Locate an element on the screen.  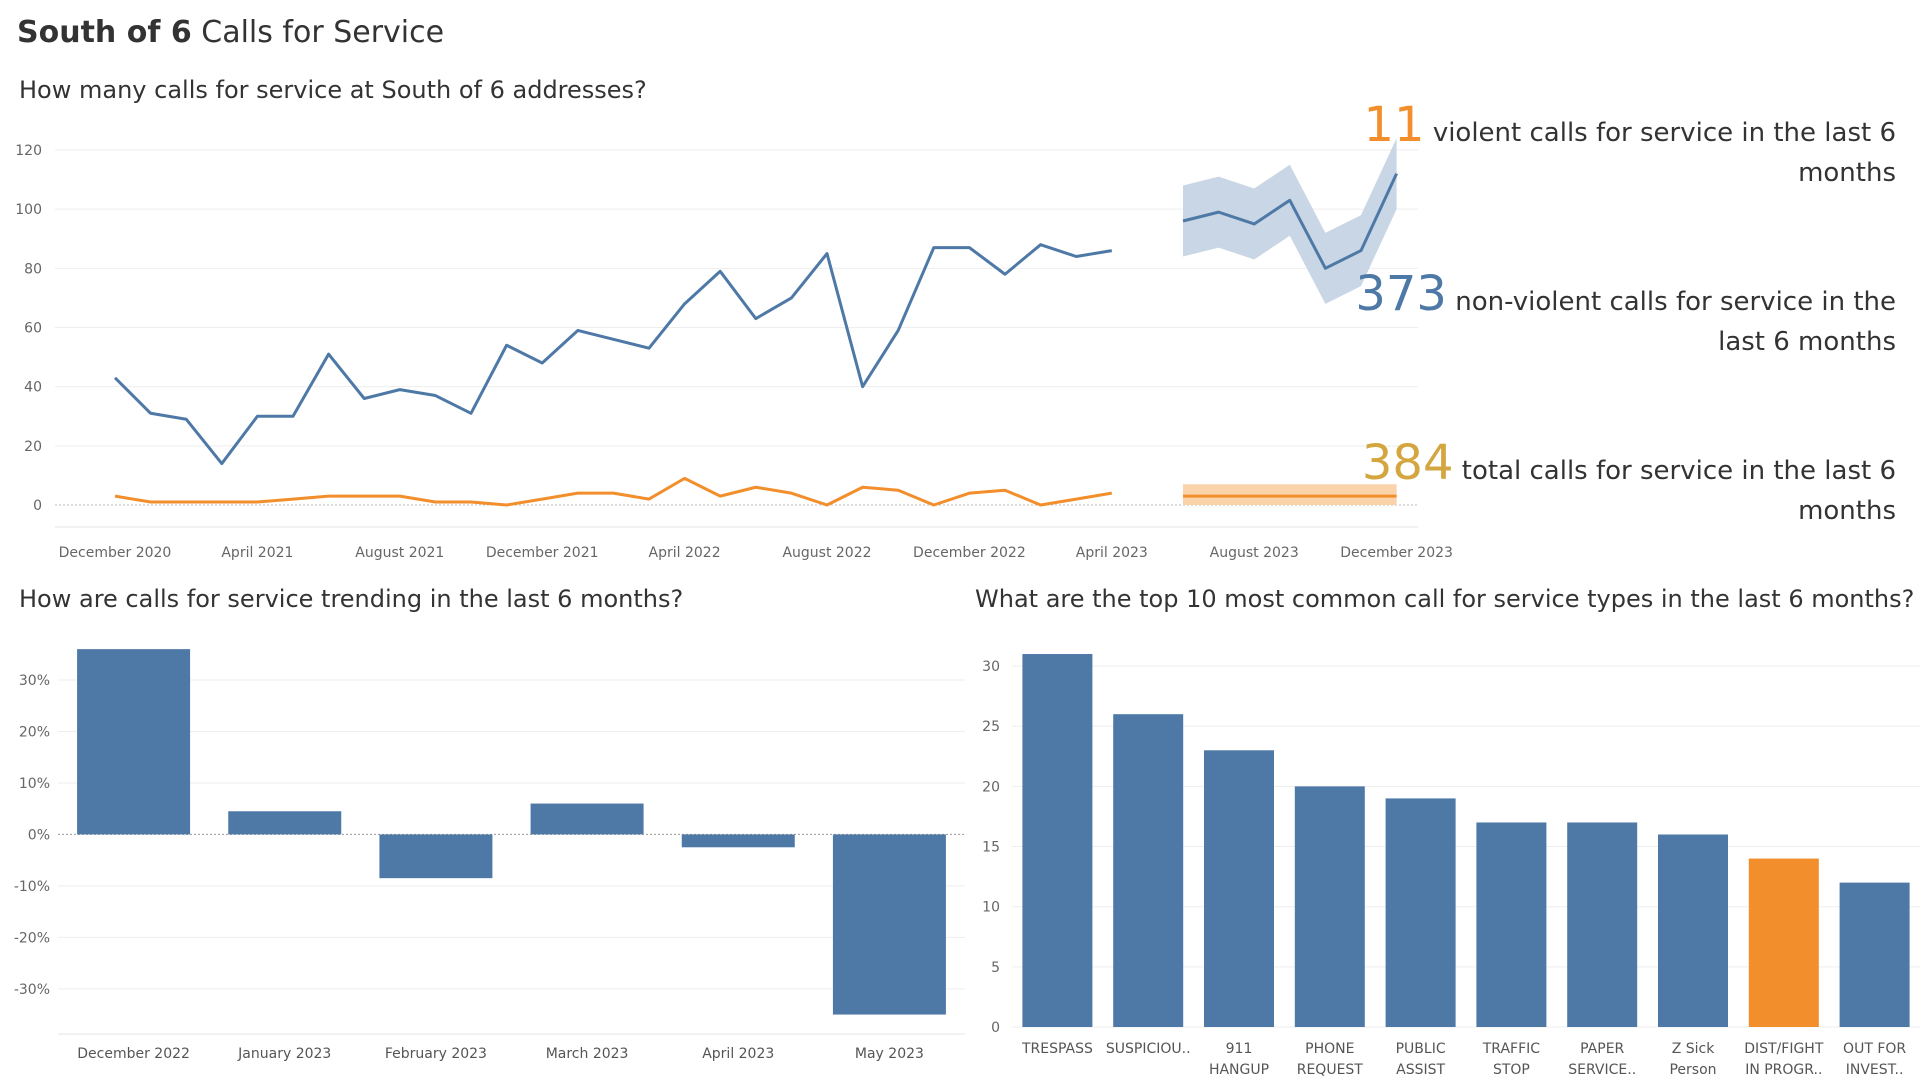
x-category-label: January 2023 is located at coordinates (284, 1054).